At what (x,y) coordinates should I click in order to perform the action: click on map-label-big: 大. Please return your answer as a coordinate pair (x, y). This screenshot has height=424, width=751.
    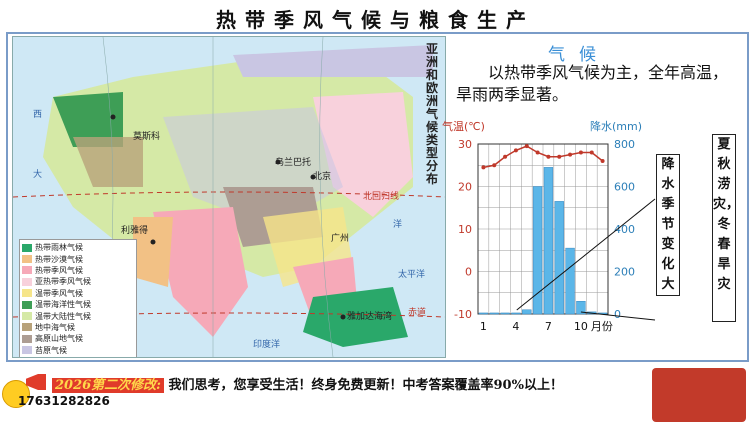
    Looking at the image, I should click on (38, 175).